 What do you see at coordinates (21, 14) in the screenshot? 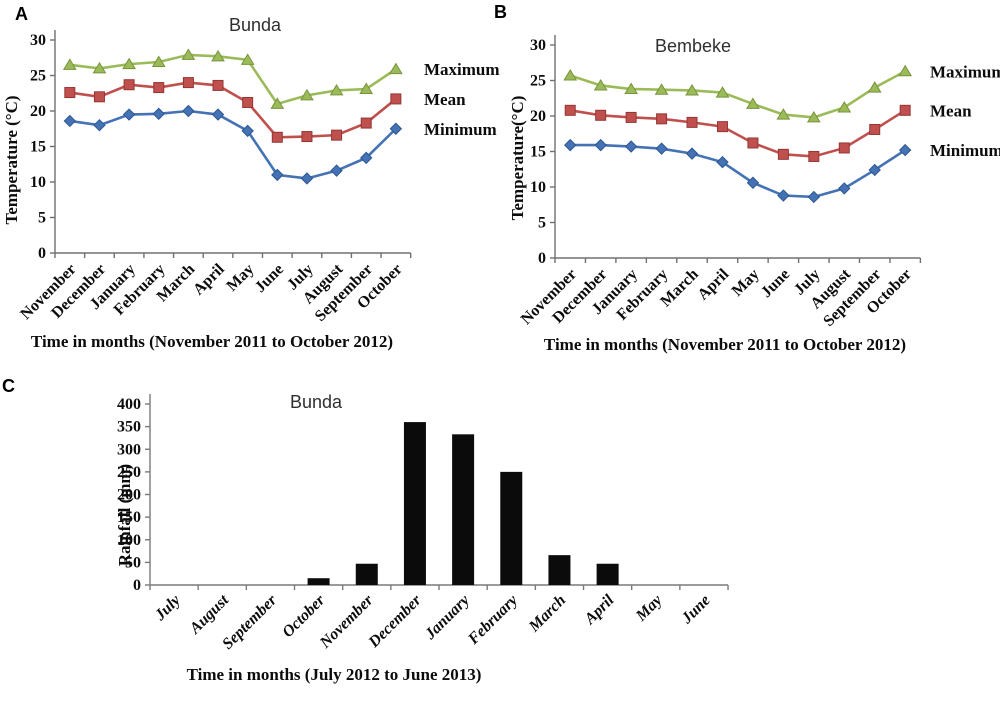
I see `panel-label-a: A` at bounding box center [21, 14].